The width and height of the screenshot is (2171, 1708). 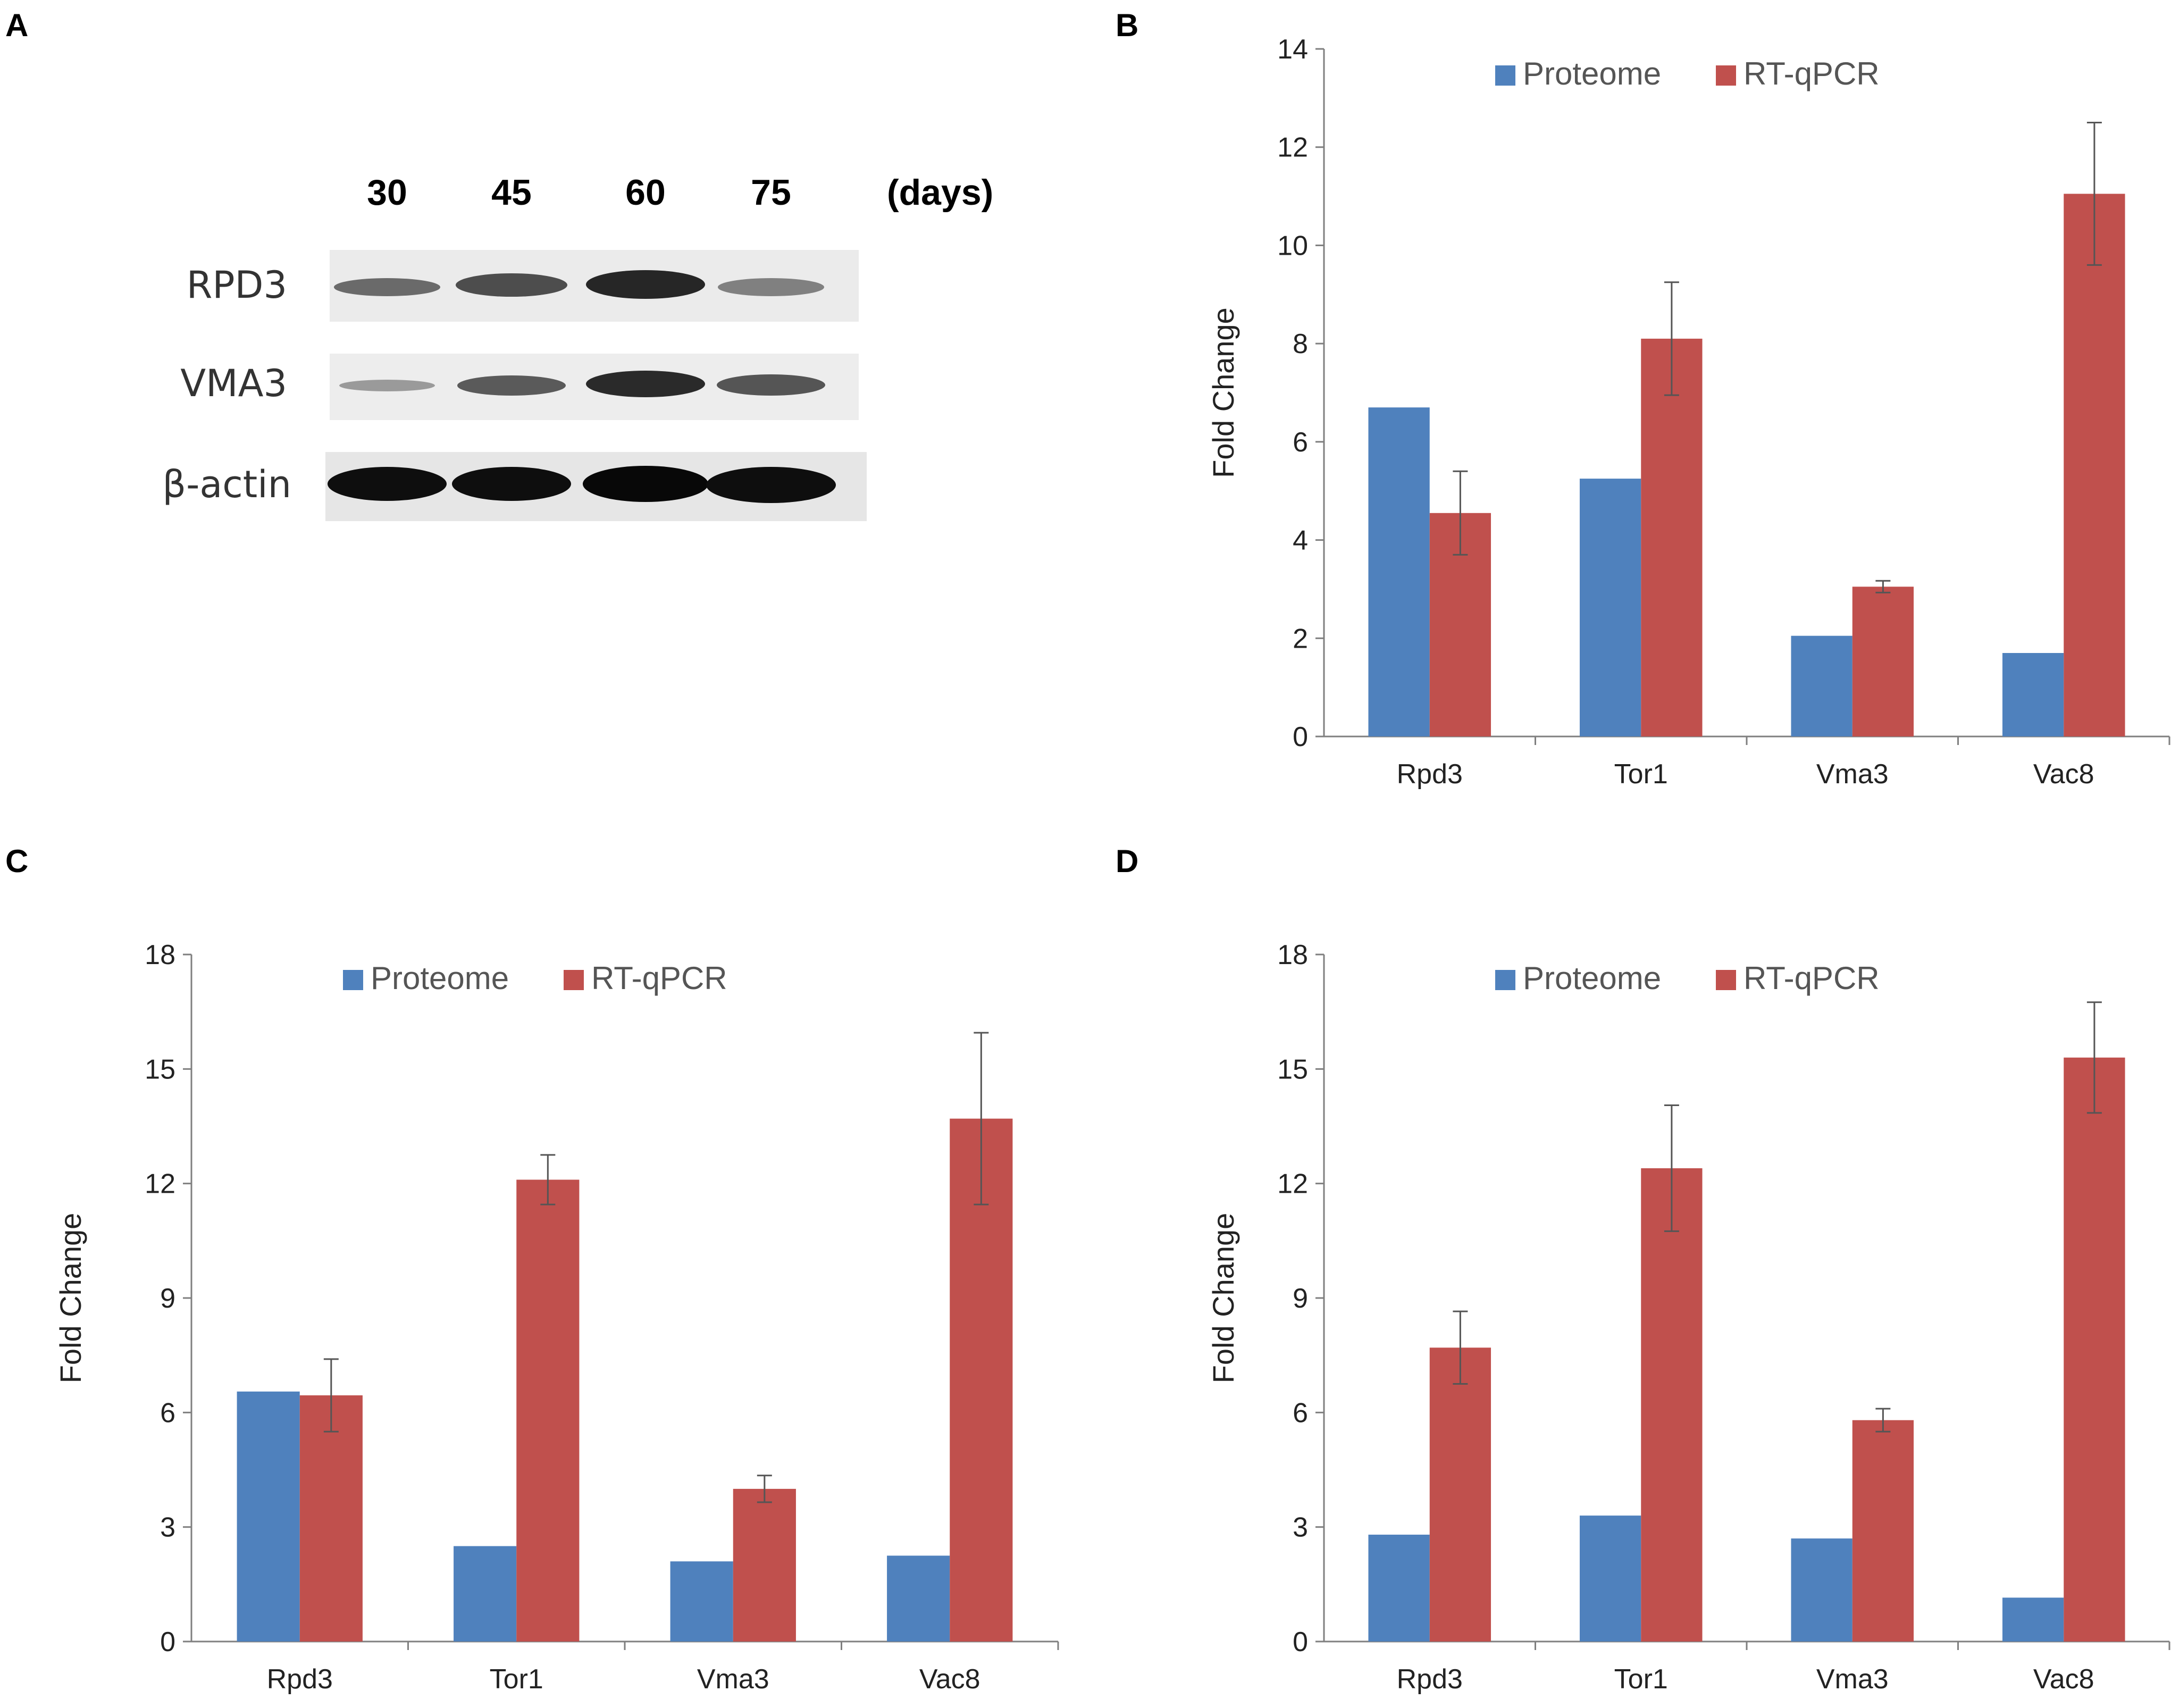 What do you see at coordinates (17, 25) in the screenshot?
I see `panel-label-a: A` at bounding box center [17, 25].